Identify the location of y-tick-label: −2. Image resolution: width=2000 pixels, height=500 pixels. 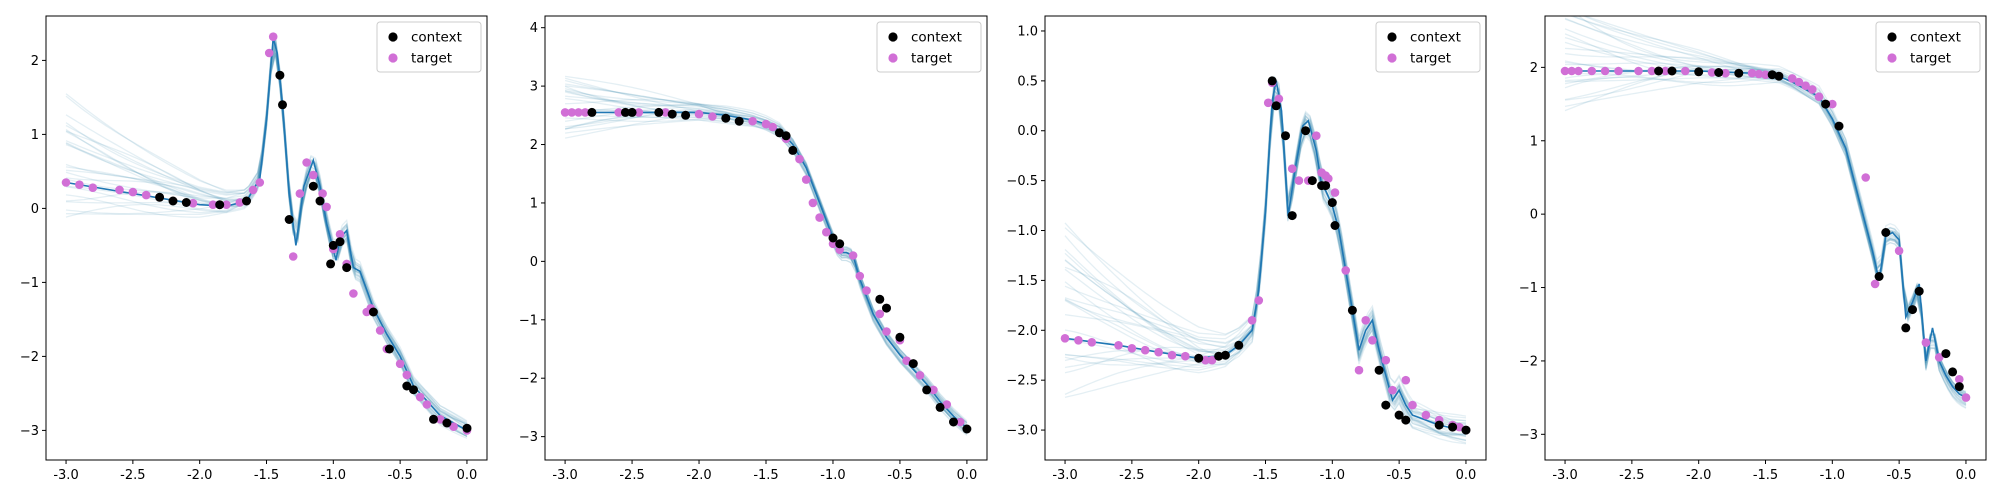
(528, 379).